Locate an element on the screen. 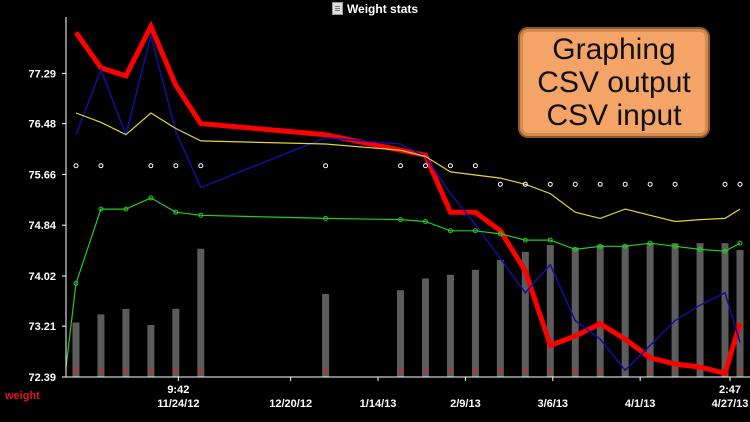 The image size is (750, 422). x-tick-date-5: 4/1/13 is located at coordinates (640, 404).